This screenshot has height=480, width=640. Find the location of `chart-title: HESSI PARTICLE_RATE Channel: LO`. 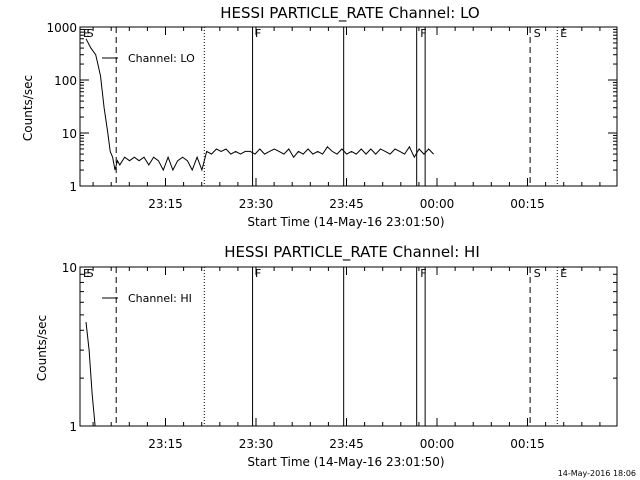

chart-title: HESSI PARTICLE_RATE Channel: LO is located at coordinates (349, 13).